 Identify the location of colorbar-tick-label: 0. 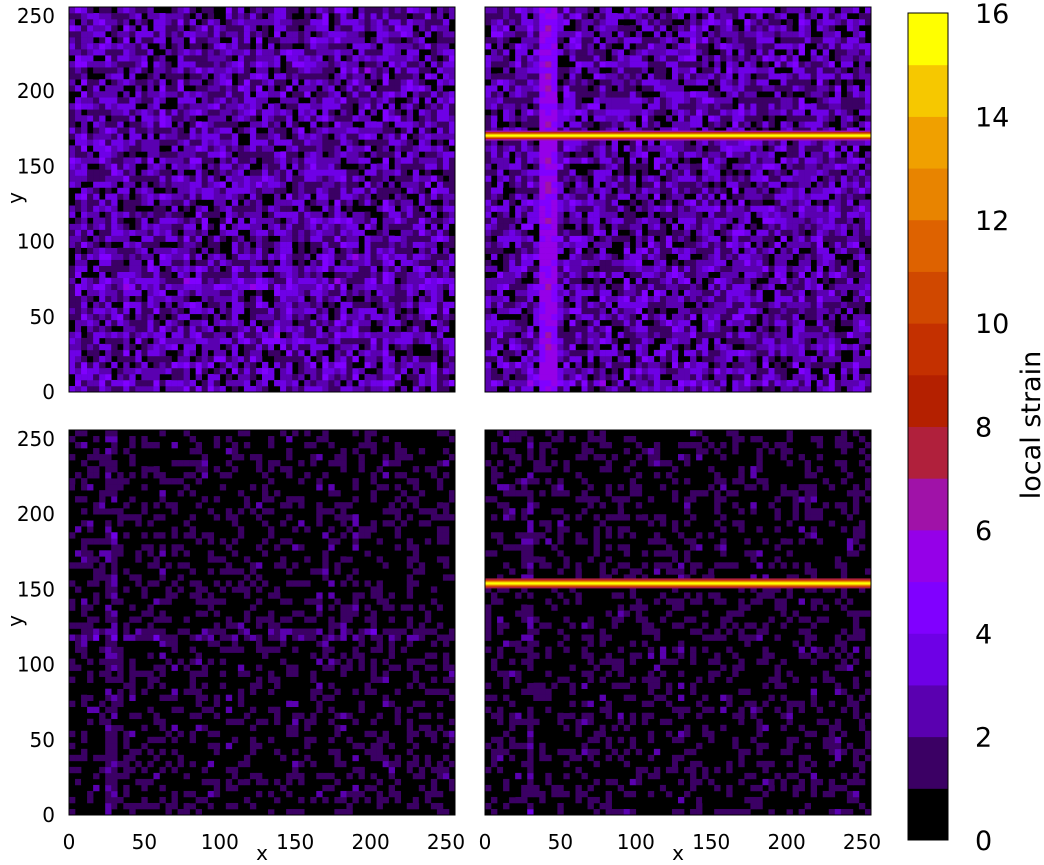
(983, 841).